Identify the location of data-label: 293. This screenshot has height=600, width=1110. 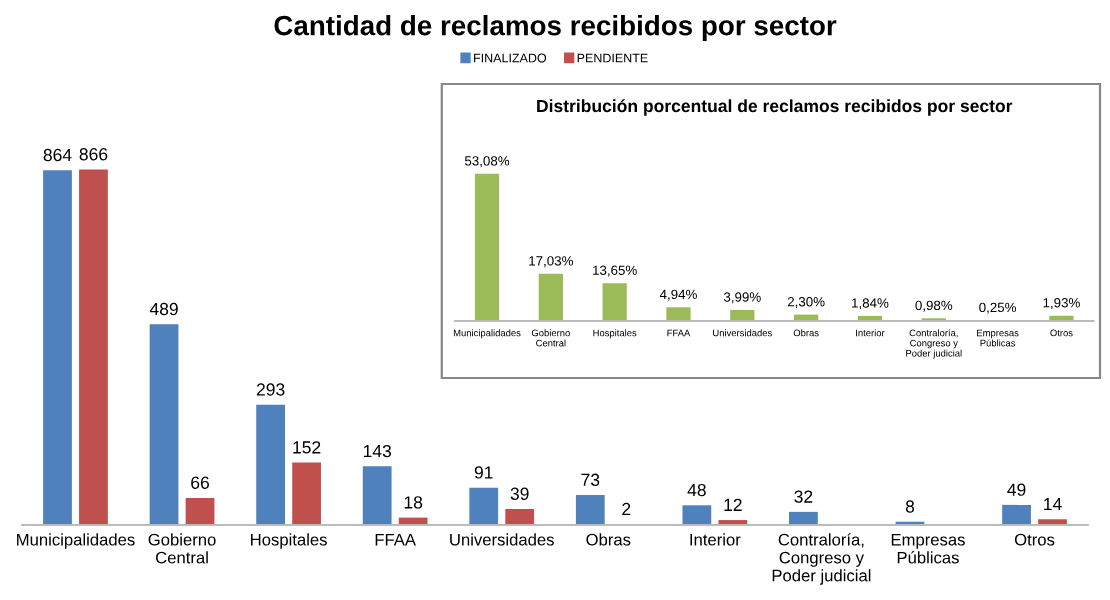
(270, 389).